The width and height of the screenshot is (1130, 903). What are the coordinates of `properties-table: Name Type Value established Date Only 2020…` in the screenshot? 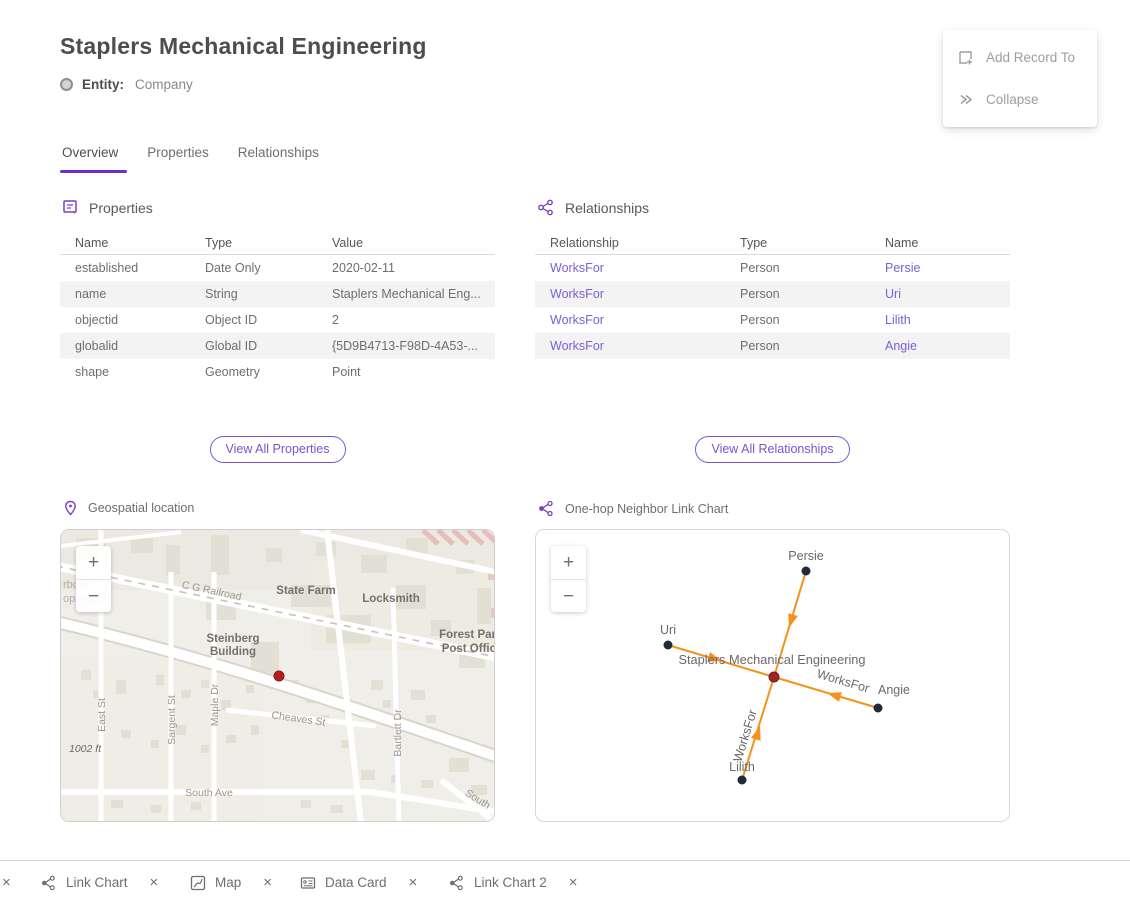 It's located at (277, 308).